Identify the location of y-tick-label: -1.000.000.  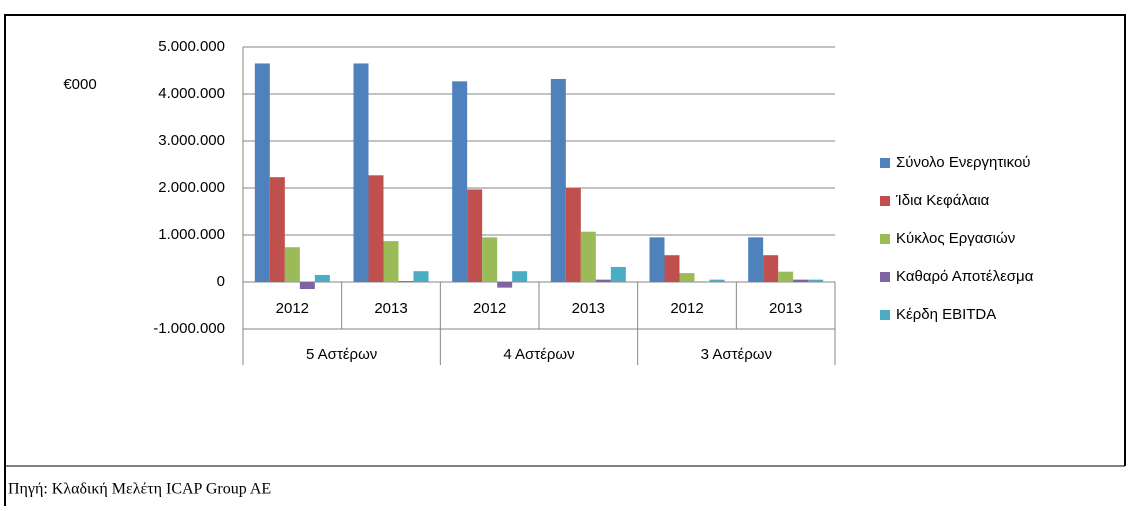
(189, 328).